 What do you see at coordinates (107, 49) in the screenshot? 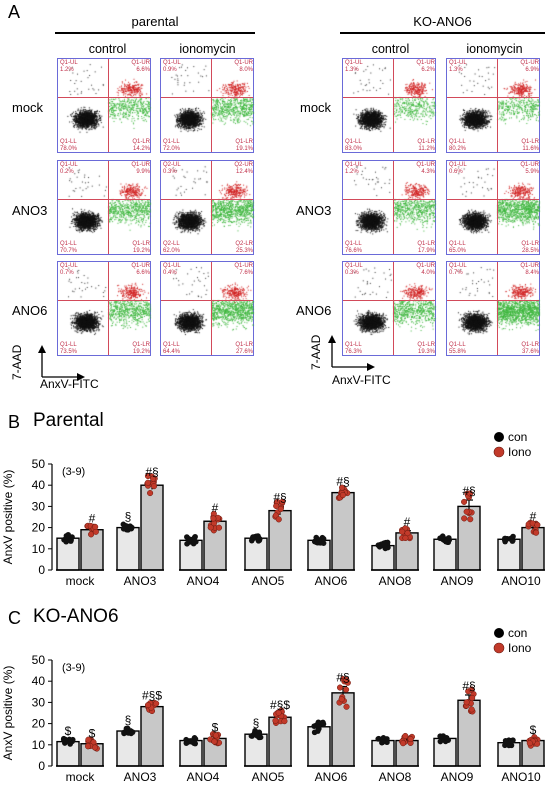
I see `cond-label-parental-control: control` at bounding box center [107, 49].